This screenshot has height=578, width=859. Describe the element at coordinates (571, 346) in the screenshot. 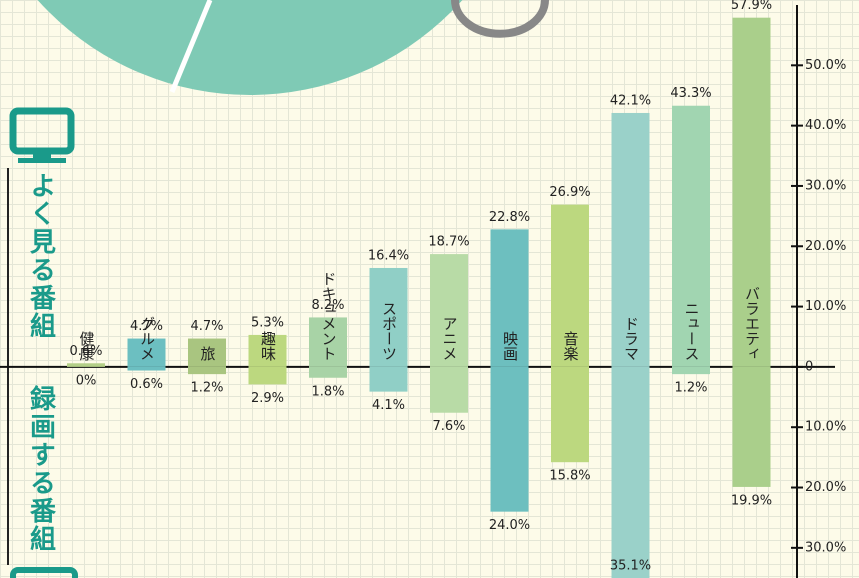

I see `category-label: 音楽` at that location.